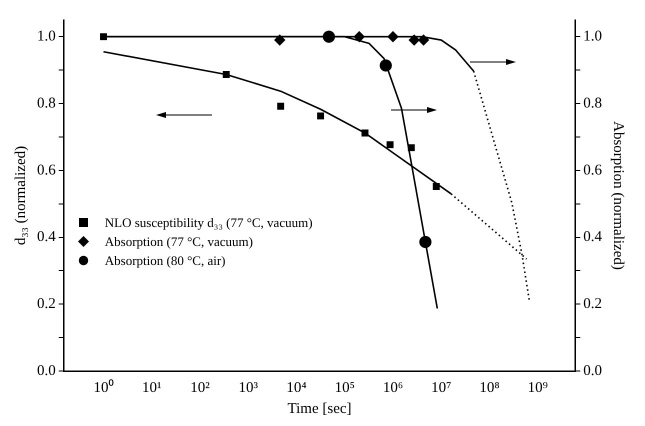 The image size is (645, 426). I want to click on y-tick-label: 0.2, so click(46, 304).